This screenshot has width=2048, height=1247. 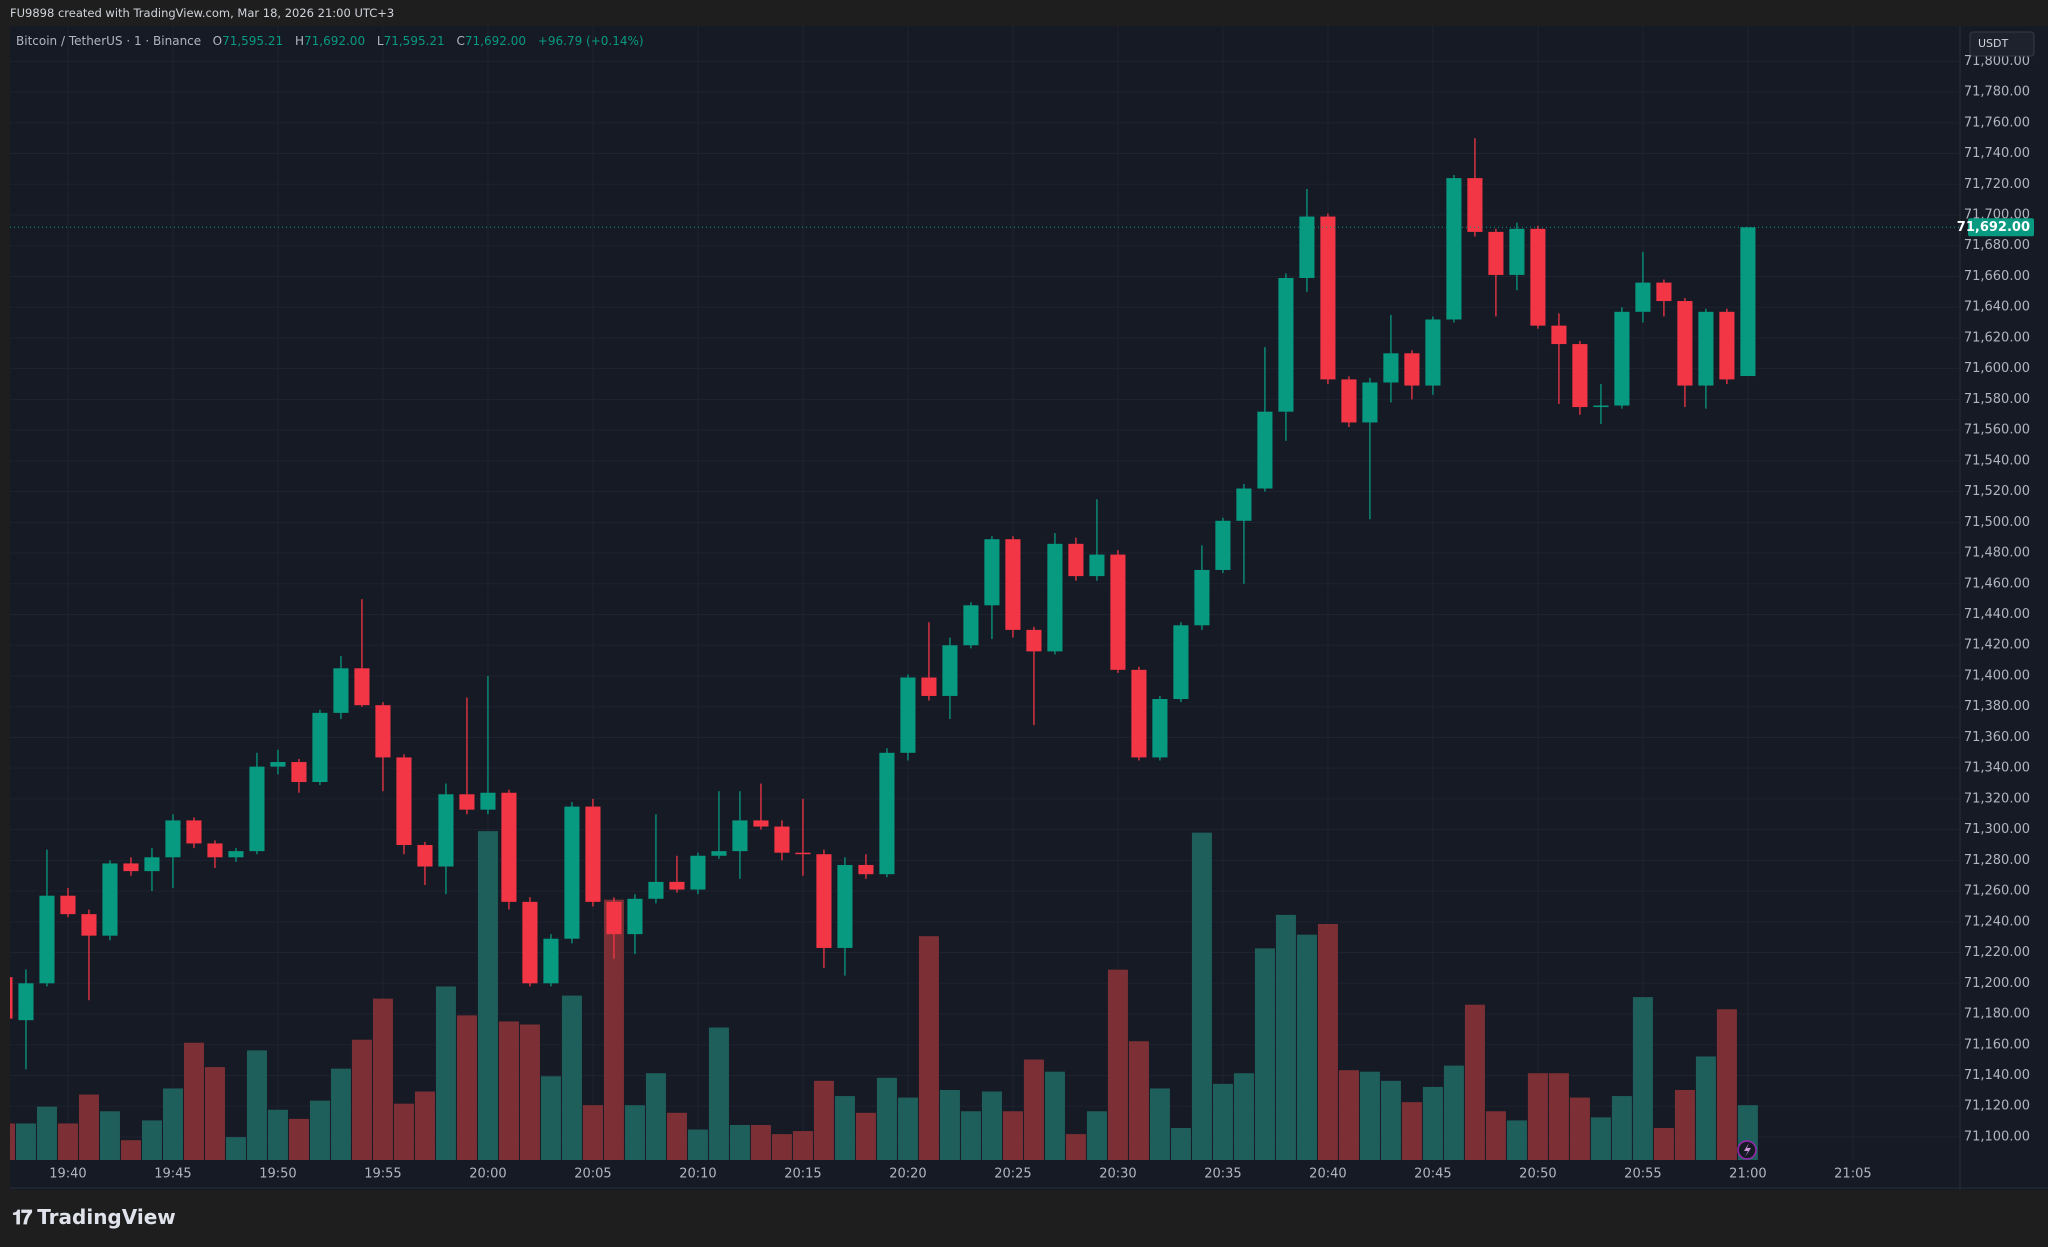 I want to click on y-tick-label: 71,320.00, so click(x=1997, y=798).